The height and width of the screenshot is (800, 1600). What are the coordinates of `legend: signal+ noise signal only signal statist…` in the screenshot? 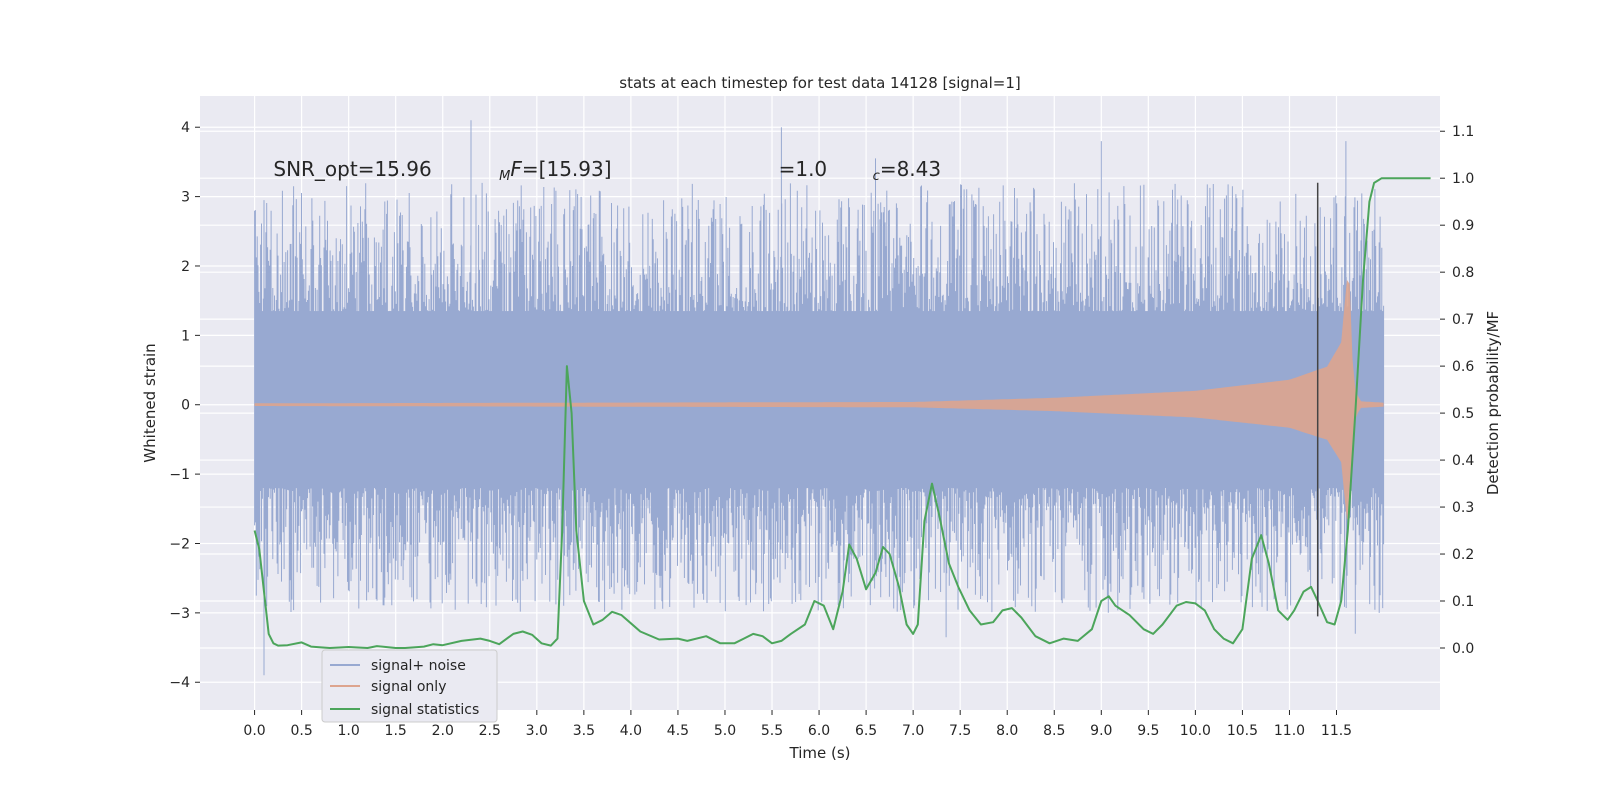 It's located at (409, 686).